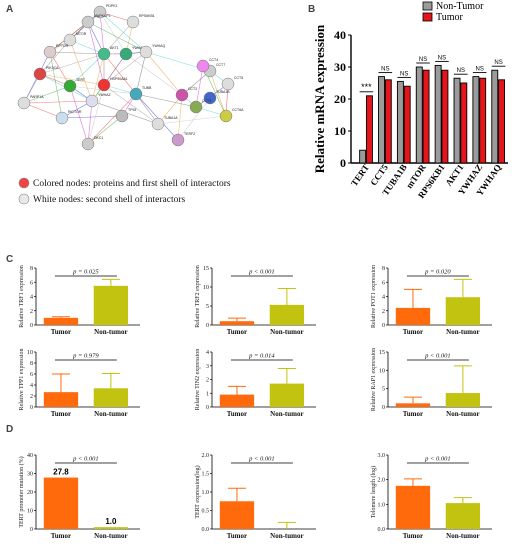 The height and width of the screenshot is (550, 516). Describe the element at coordinates (9, 429) in the screenshot. I see `panel-letter-d: D` at that location.